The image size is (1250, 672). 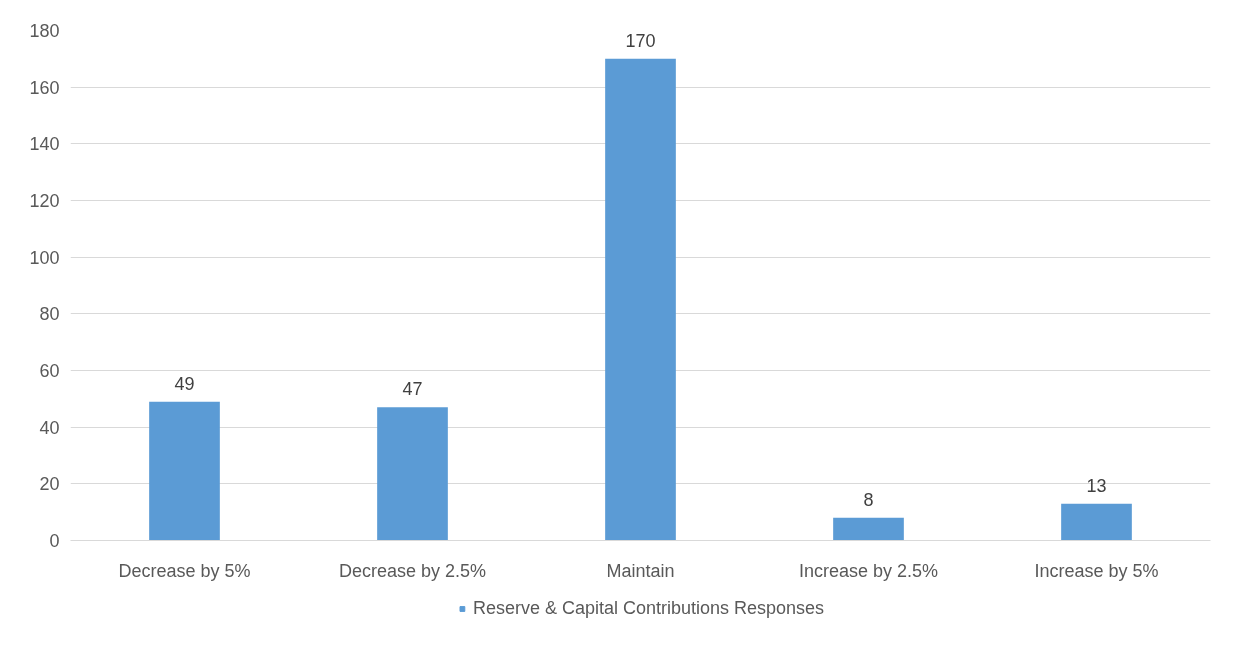 What do you see at coordinates (1096, 570) in the screenshot?
I see `x-tick-label: Increase by 5%` at bounding box center [1096, 570].